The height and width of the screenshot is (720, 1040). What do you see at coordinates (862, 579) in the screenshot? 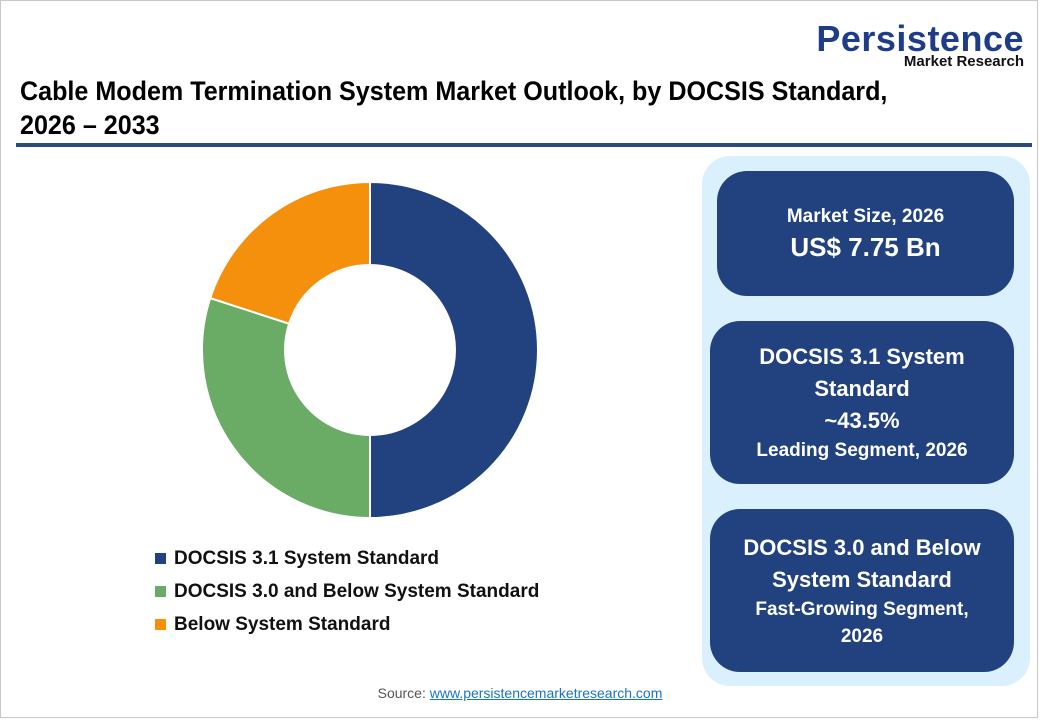
I see `fastest-segment-name-2: System Standard` at bounding box center [862, 579].